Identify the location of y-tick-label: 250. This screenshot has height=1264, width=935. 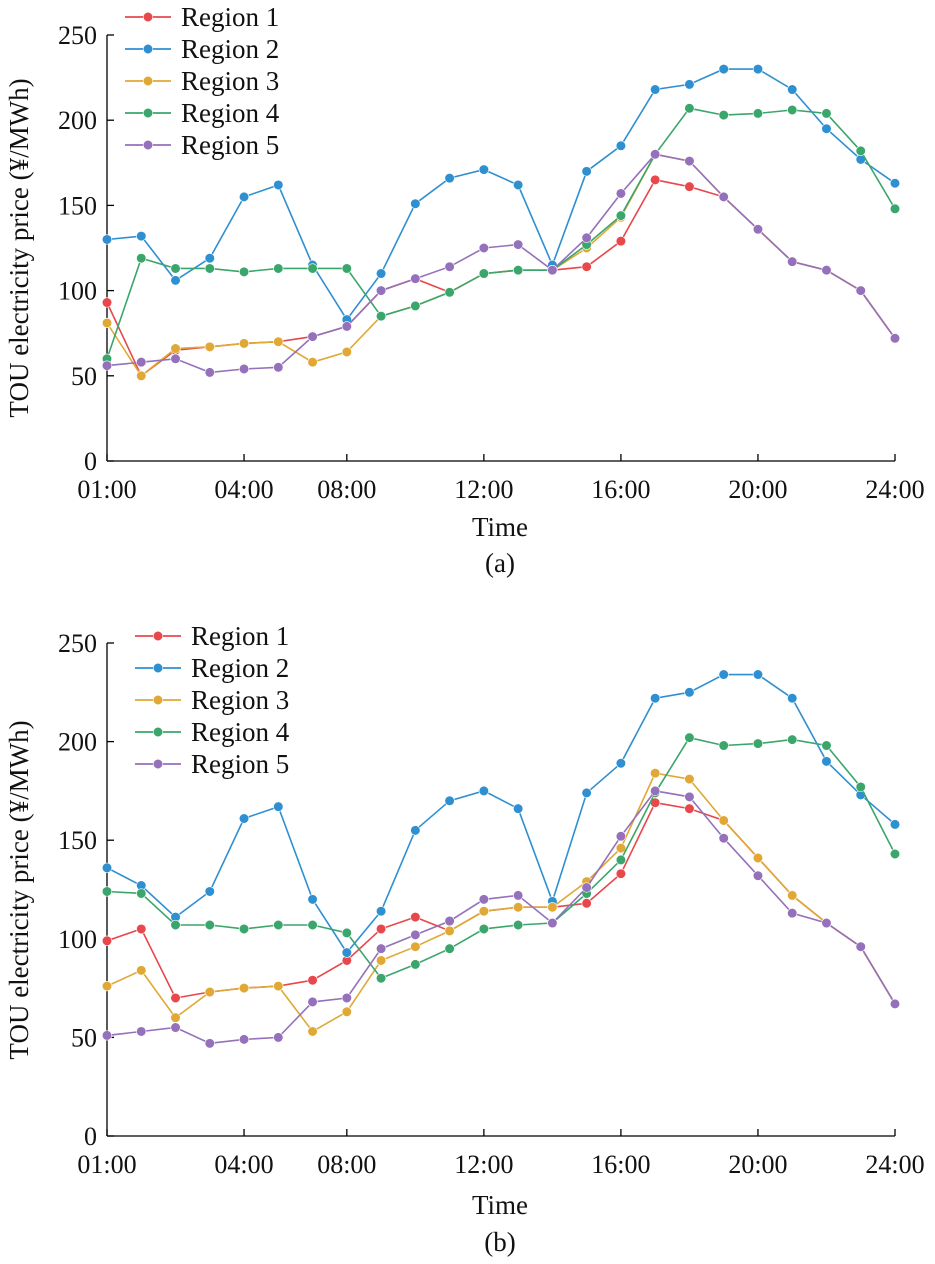
(77, 35).